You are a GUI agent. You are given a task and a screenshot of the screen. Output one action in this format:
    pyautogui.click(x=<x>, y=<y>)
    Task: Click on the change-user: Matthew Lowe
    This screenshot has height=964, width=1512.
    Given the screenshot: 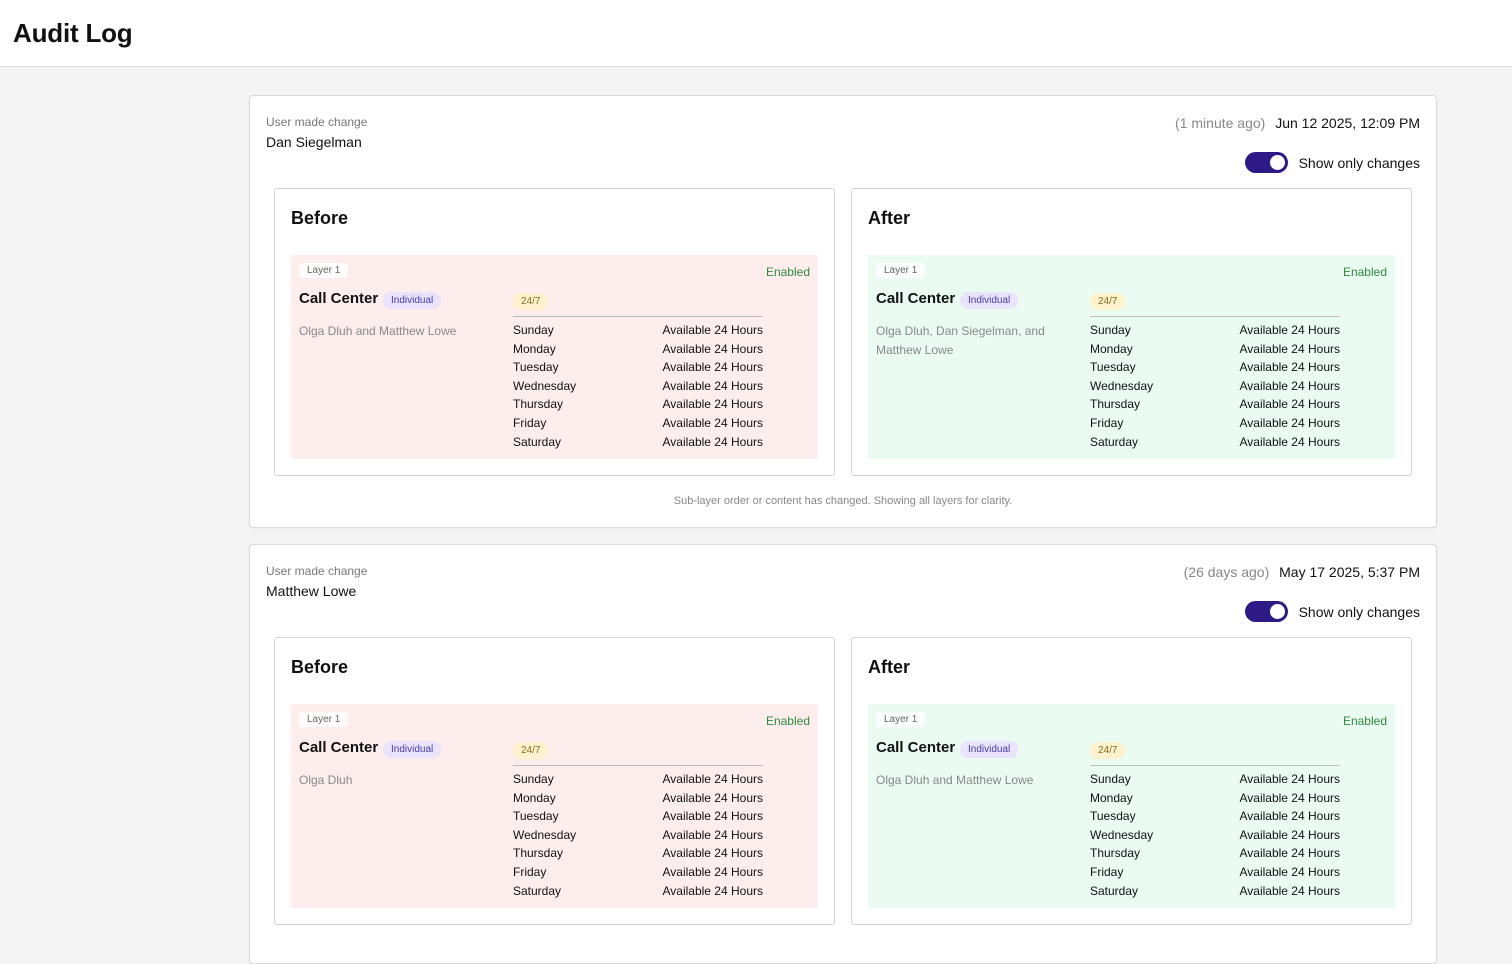 What is the action you would take?
    pyautogui.click(x=311, y=591)
    